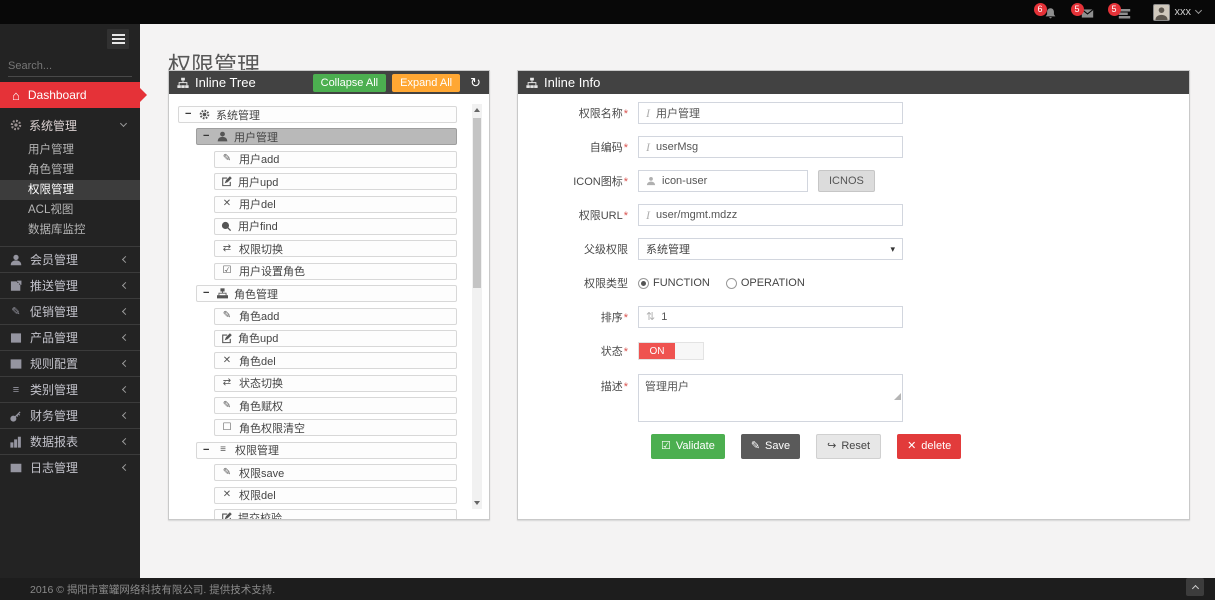 The image size is (1215, 600). Describe the element at coordinates (335, 249) in the screenshot. I see `tree-node: ⇄ 权限切换` at that location.